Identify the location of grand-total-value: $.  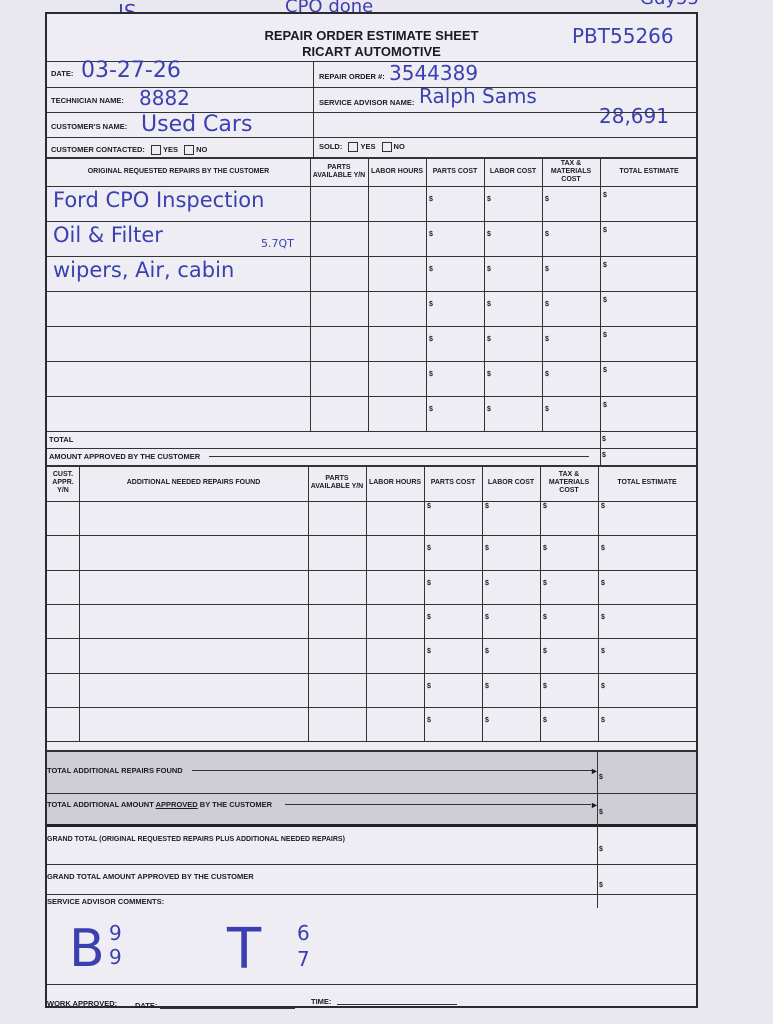
(601, 849).